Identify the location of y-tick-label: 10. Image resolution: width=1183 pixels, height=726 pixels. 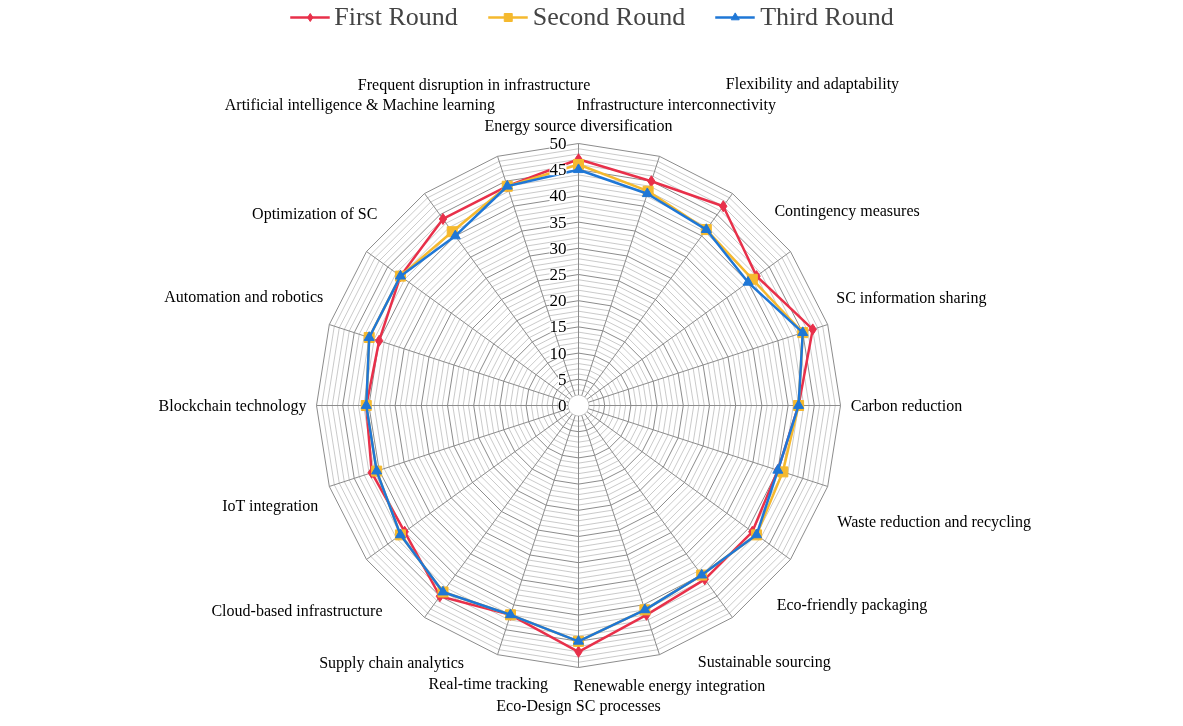
(558, 353).